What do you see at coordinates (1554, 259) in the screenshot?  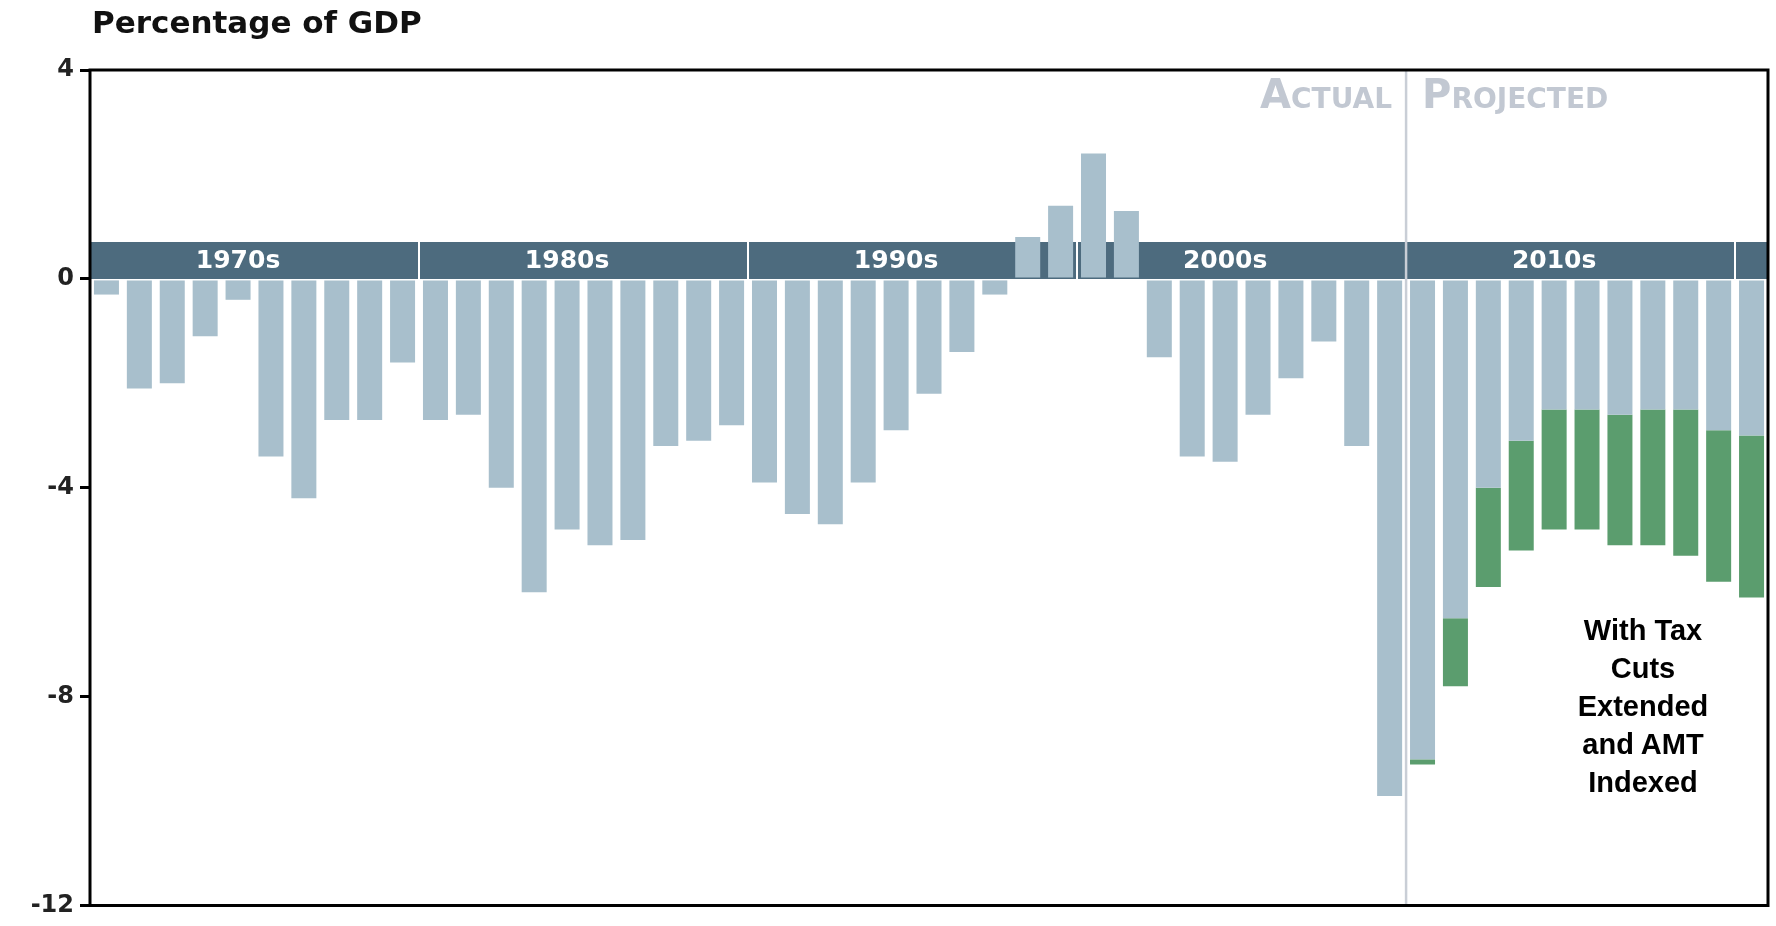 I see `x-tick-label: 2010s` at bounding box center [1554, 259].